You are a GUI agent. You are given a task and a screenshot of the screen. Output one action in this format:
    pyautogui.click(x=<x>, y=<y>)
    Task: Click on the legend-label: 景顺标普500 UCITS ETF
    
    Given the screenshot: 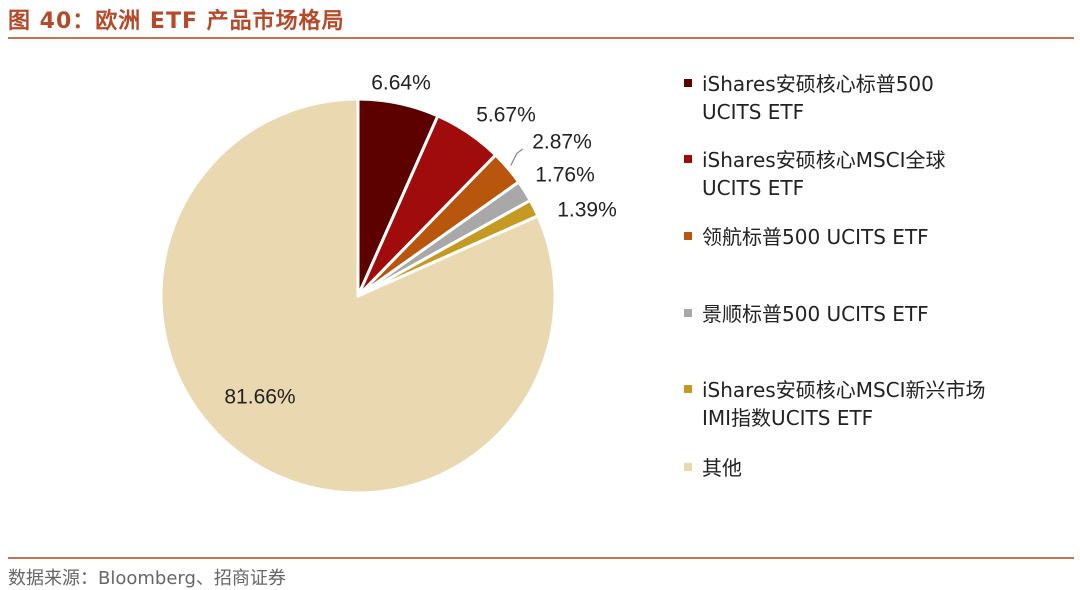 What is the action you would take?
    pyautogui.click(x=815, y=314)
    